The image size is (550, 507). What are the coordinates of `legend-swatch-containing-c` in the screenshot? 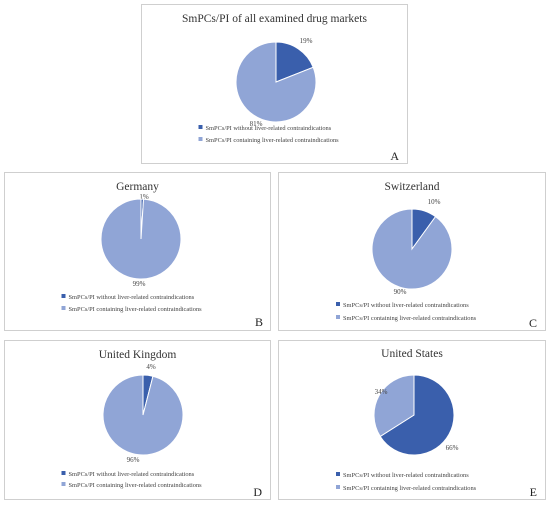 It's located at (338, 317).